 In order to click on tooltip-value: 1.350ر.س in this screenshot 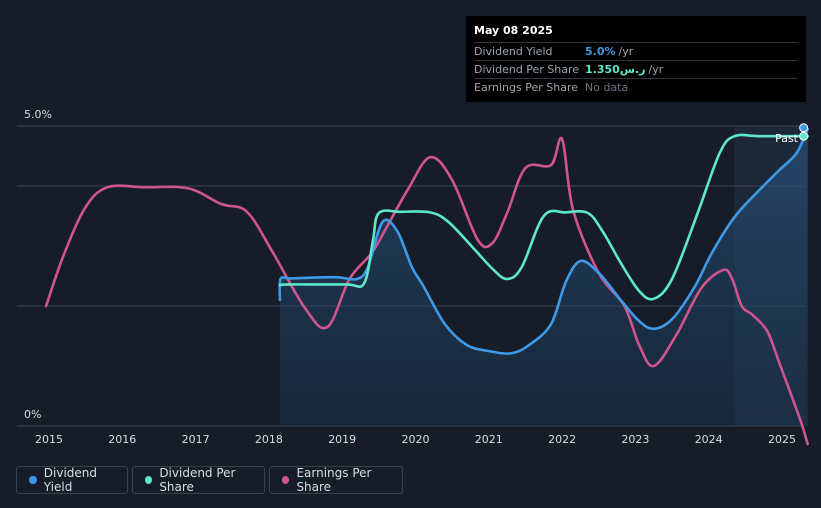, I will do `click(615, 69)`.